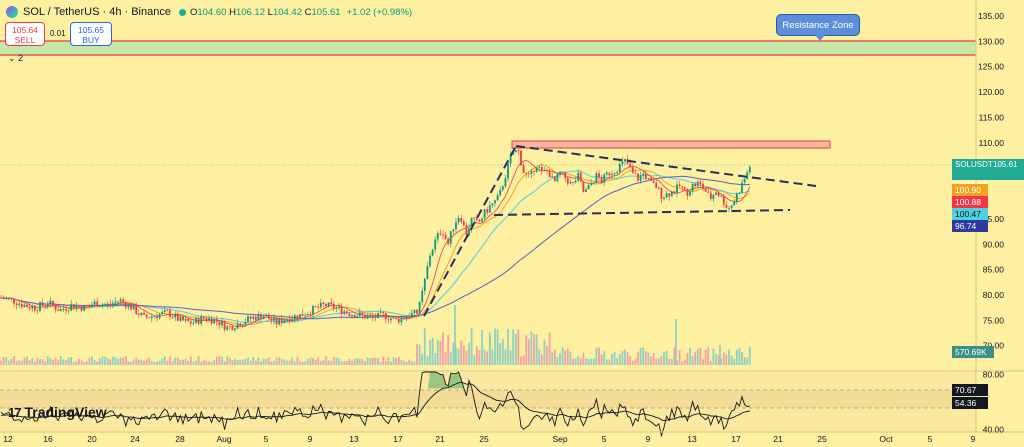  Describe the element at coordinates (97, 12) in the screenshot. I see `symbol-title: SOL / TetherUS · 4h · Binance` at that location.